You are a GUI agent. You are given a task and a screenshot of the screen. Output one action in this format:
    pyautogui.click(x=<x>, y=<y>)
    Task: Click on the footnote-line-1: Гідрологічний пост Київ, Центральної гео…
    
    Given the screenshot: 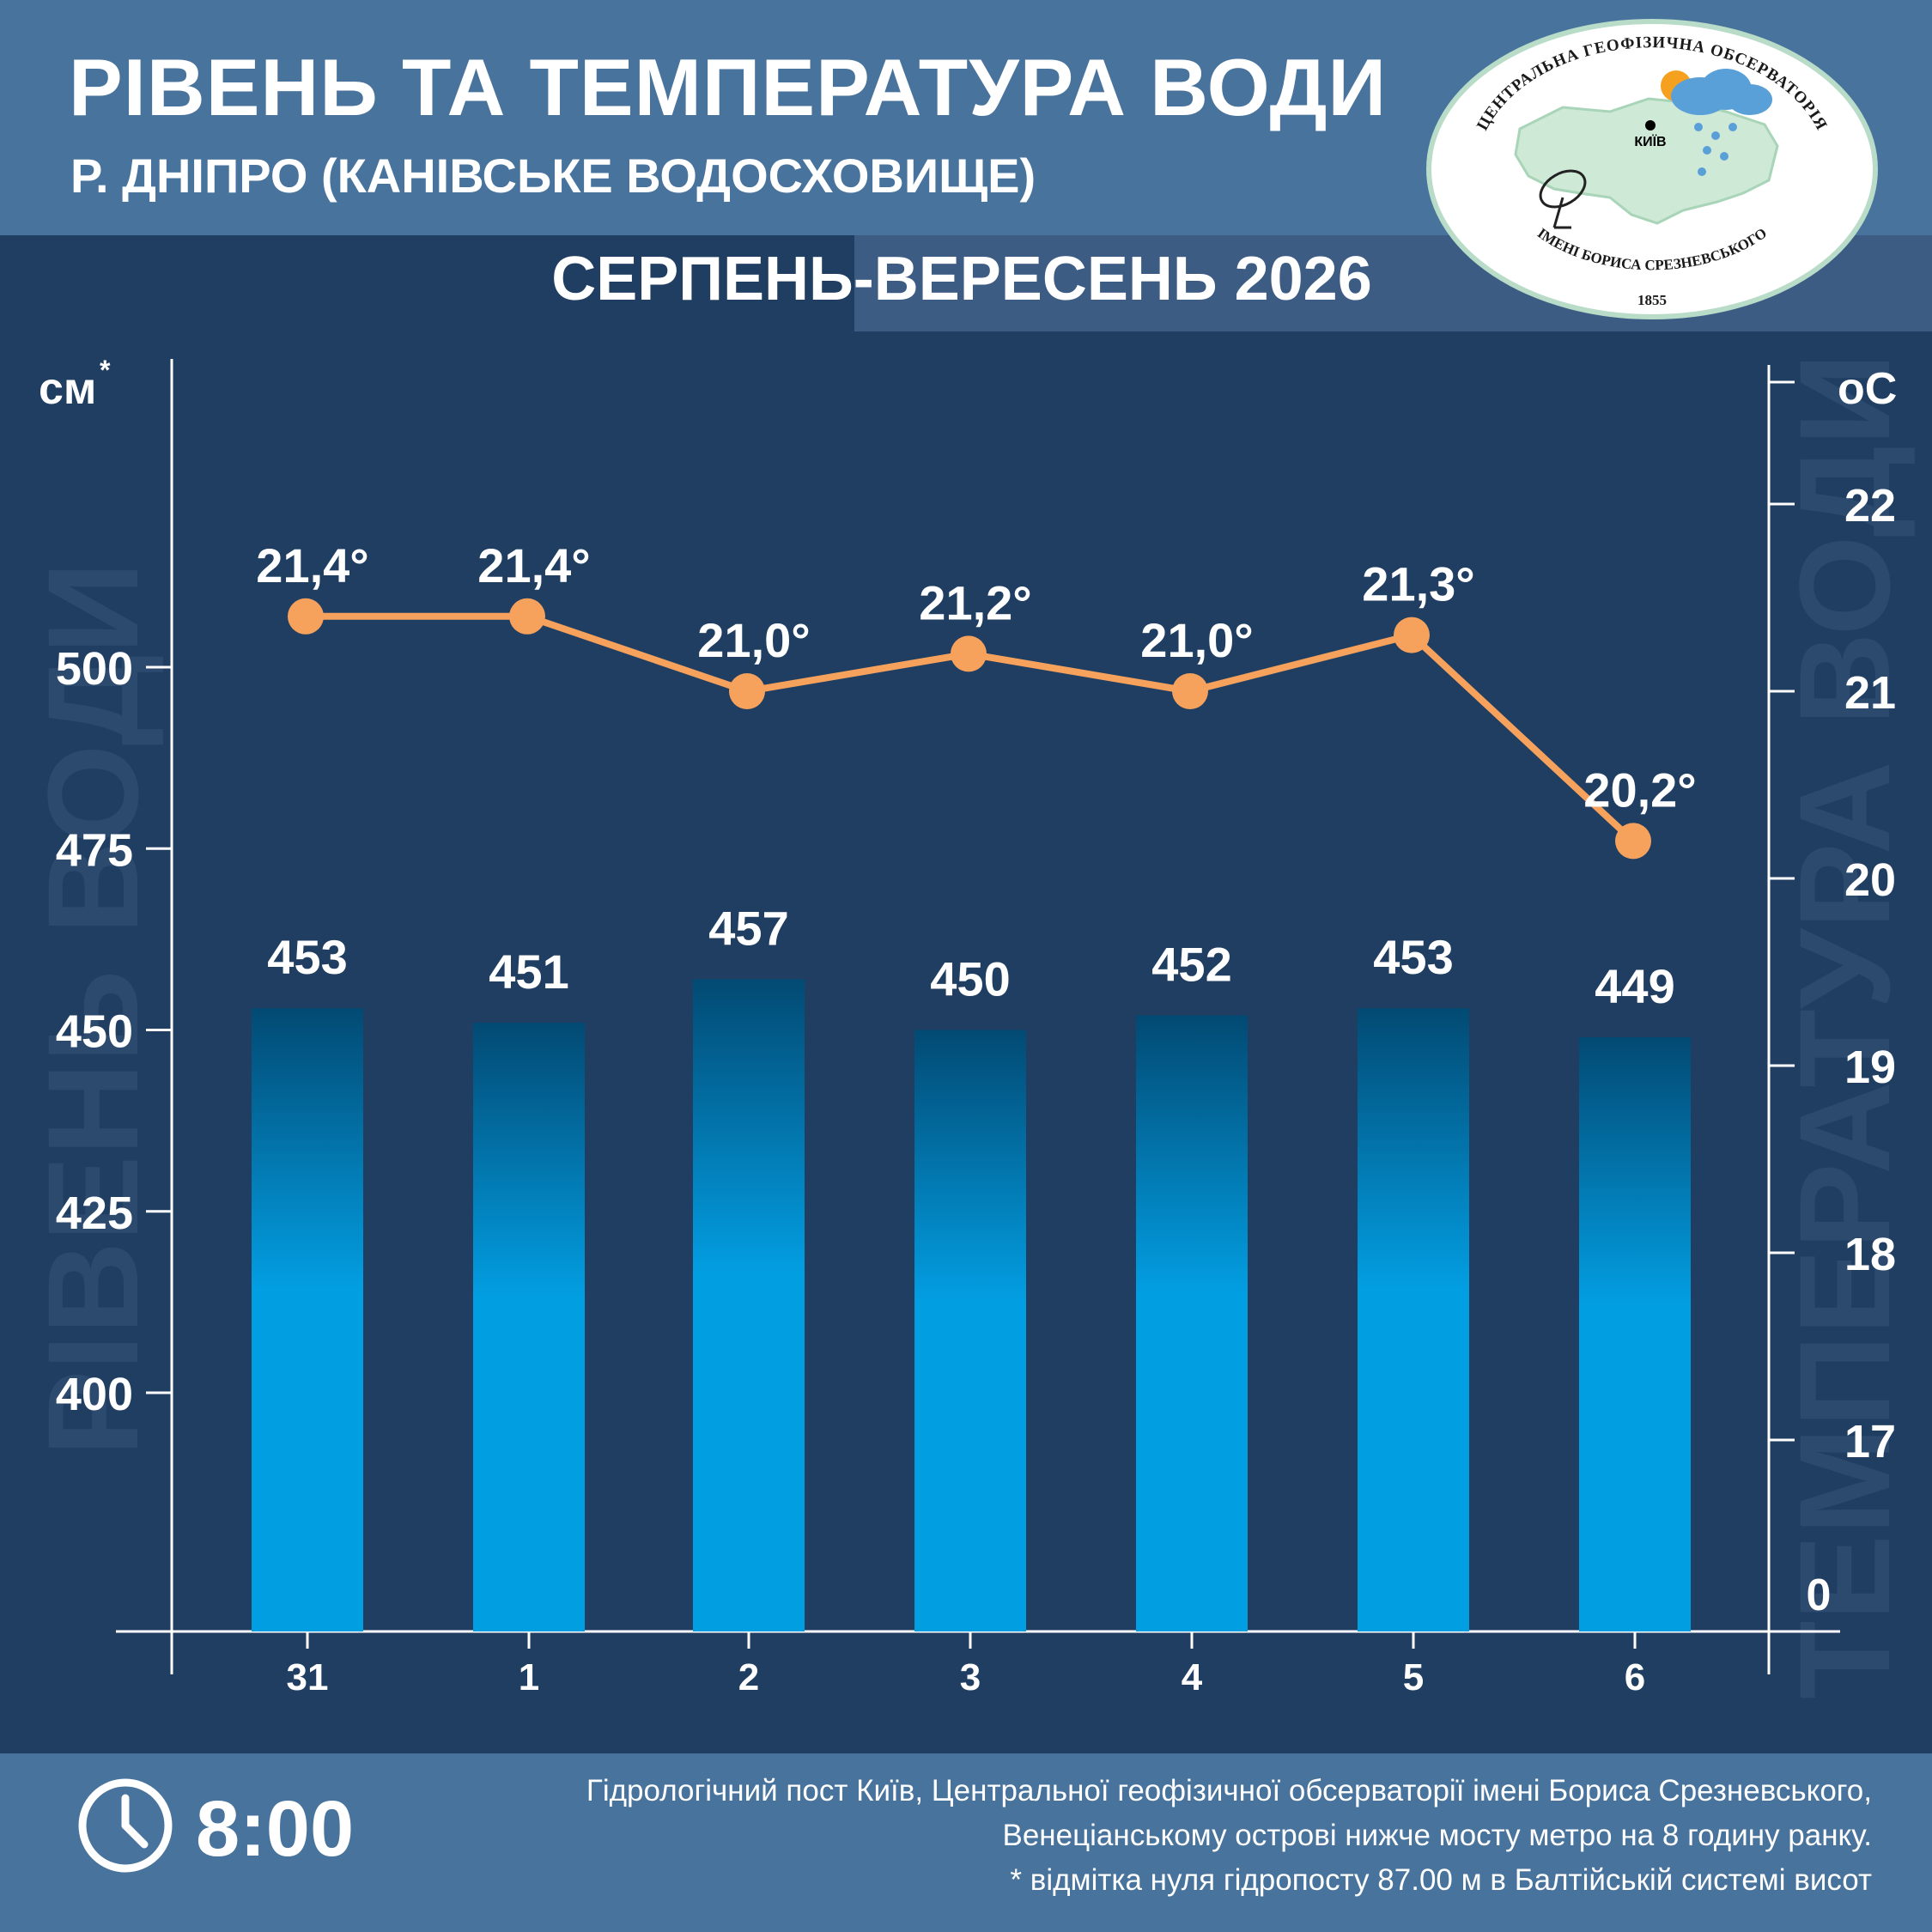 What is the action you would take?
    pyautogui.click(x=1229, y=1791)
    